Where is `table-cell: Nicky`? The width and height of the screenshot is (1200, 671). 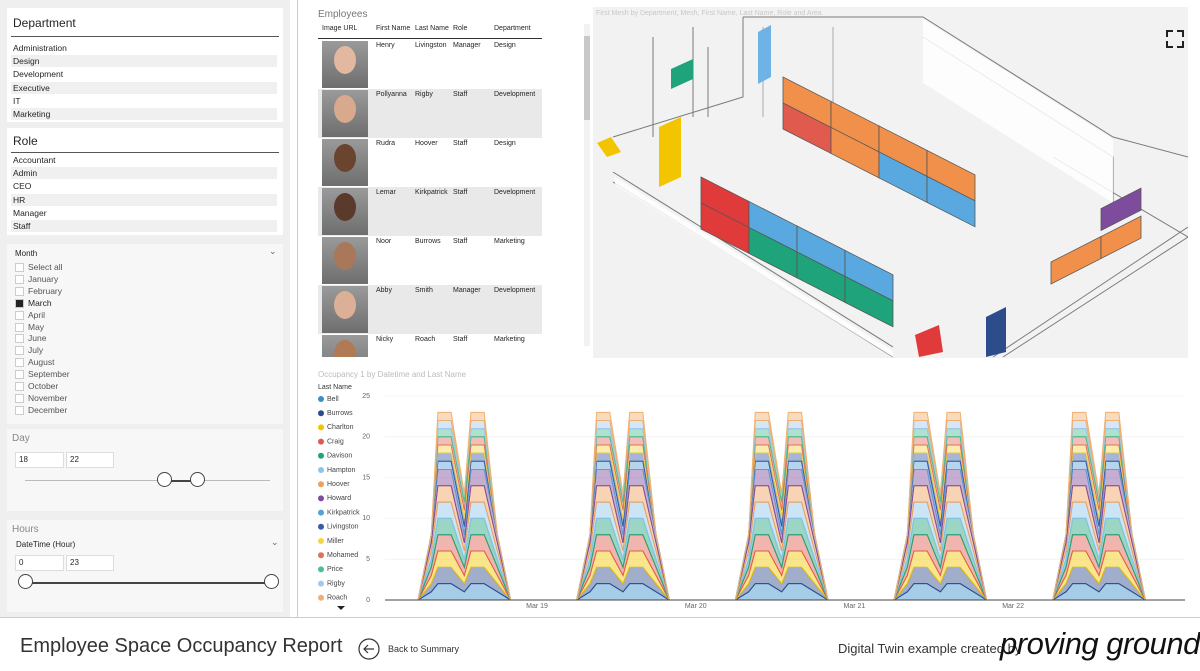
table-cell: Nicky is located at coordinates (385, 339).